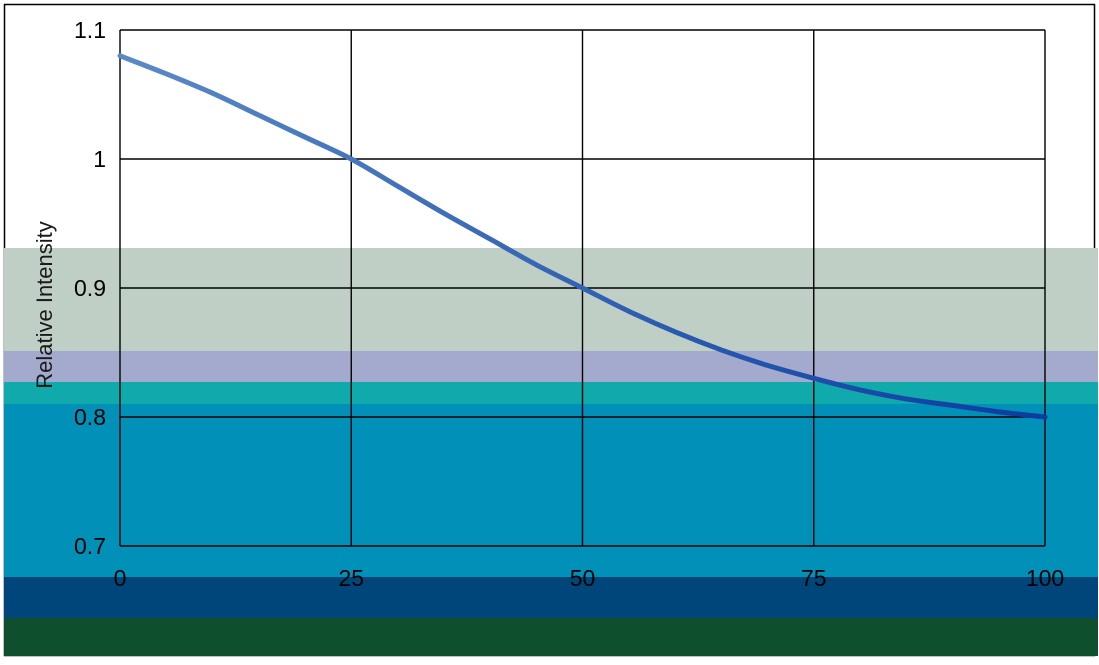 This screenshot has height=665, width=1099. Describe the element at coordinates (90, 417) in the screenshot. I see `y-tick-label: 0.8` at that location.